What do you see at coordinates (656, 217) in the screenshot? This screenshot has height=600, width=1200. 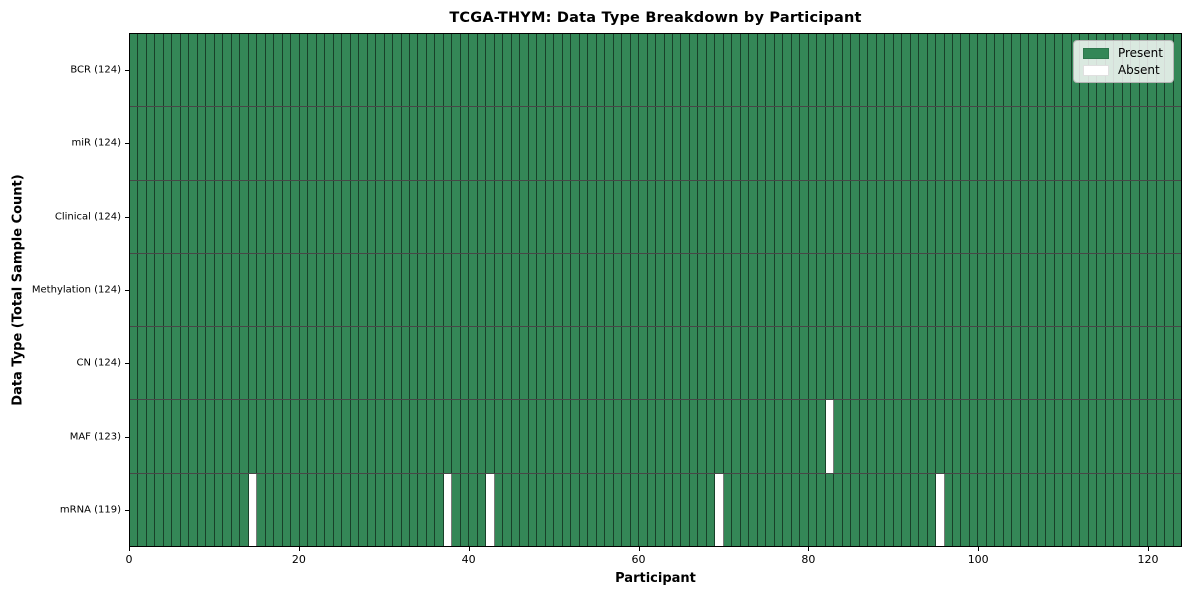 I see `heatmap-row-clinical` at bounding box center [656, 217].